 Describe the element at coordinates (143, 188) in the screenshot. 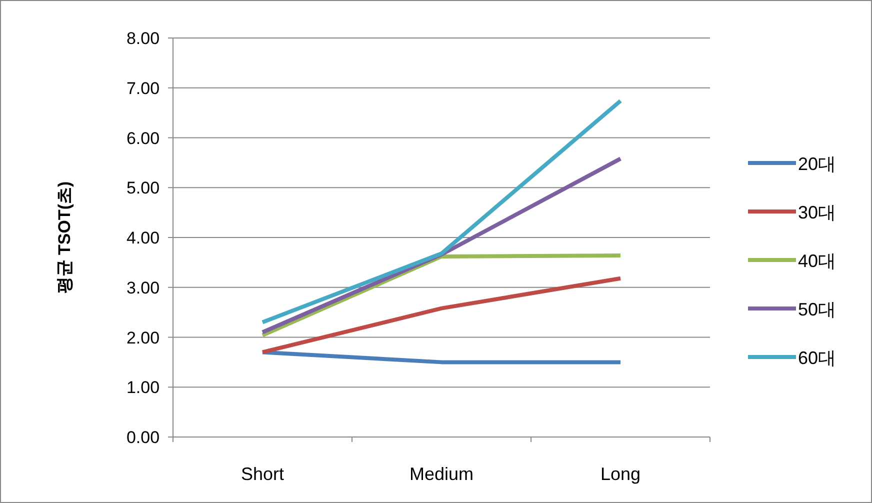

I see `y-tick-label: 5.00` at that location.